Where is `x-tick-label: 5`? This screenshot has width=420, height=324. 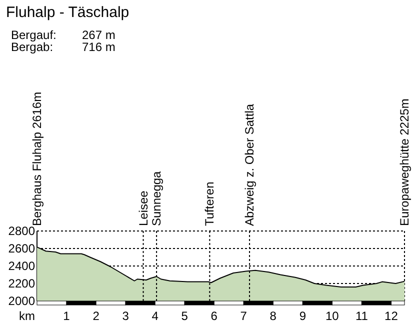 x-tick-label: 5 is located at coordinates (184, 316).